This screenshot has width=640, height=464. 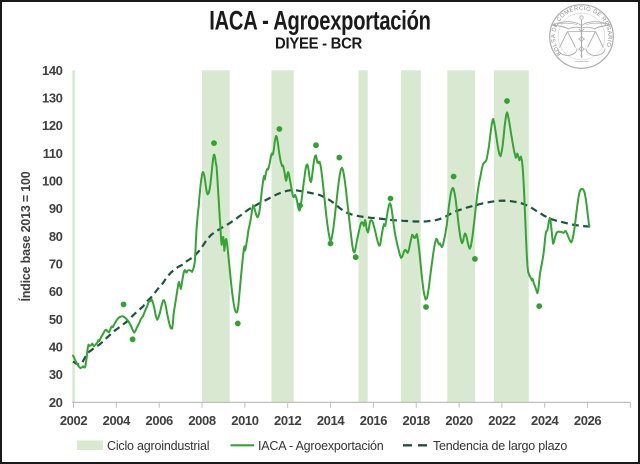 I want to click on svg-text: 50, so click(x=56, y=319).